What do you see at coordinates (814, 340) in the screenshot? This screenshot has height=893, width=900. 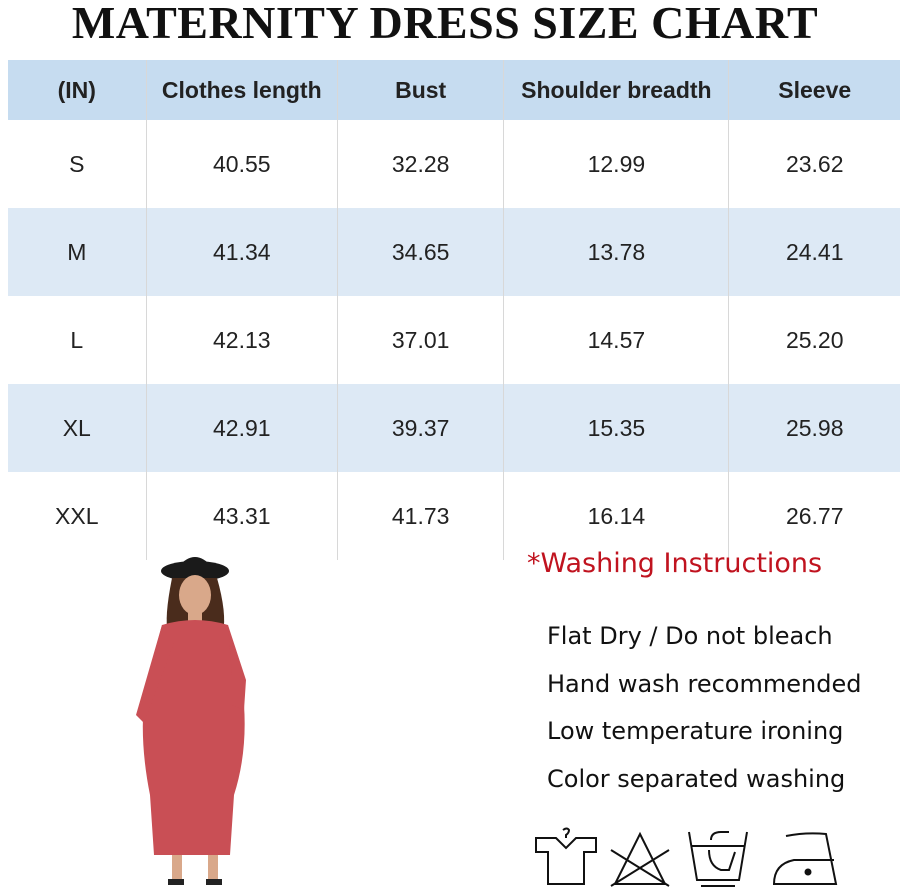 I see `cell: 25.20` at bounding box center [814, 340].